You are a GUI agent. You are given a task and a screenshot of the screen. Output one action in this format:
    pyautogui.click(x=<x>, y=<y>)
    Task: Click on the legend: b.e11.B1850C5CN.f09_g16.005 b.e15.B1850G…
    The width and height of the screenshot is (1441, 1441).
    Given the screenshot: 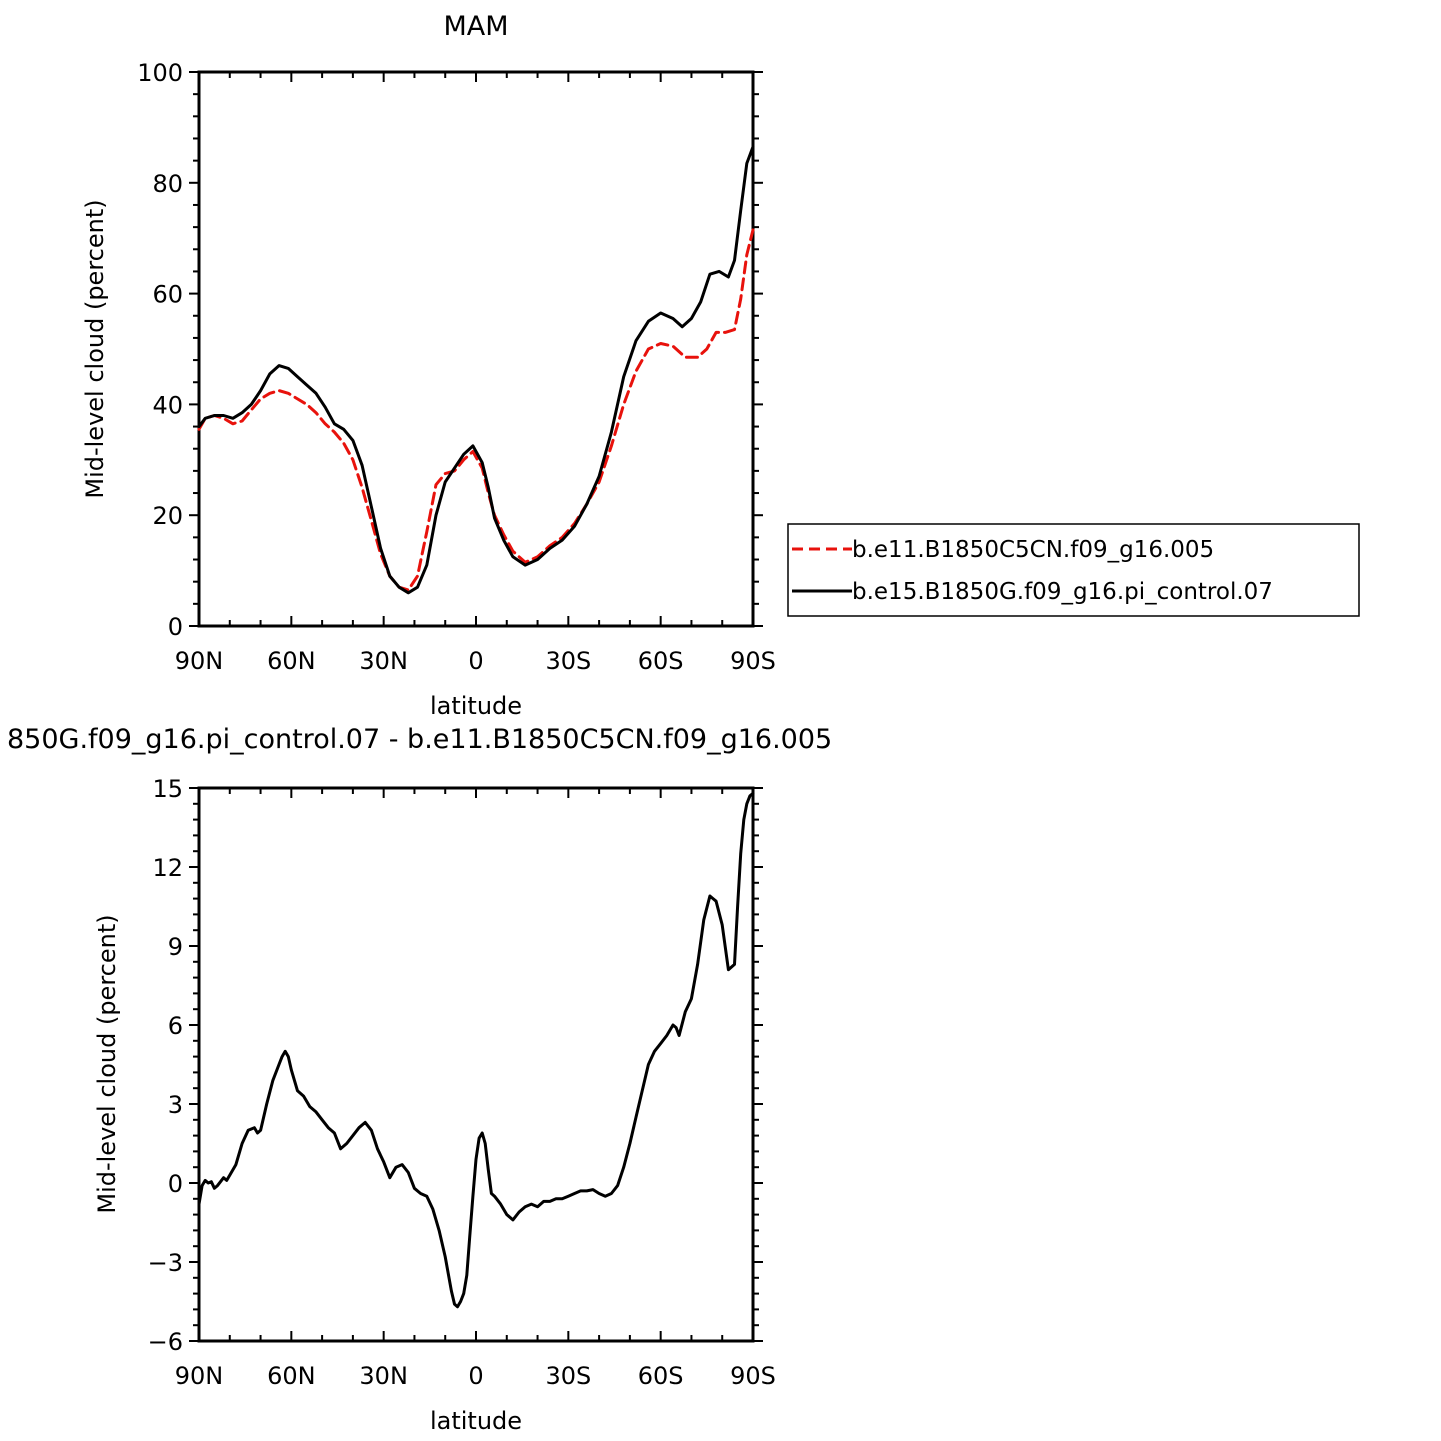 What is the action you would take?
    pyautogui.click(x=1073, y=570)
    